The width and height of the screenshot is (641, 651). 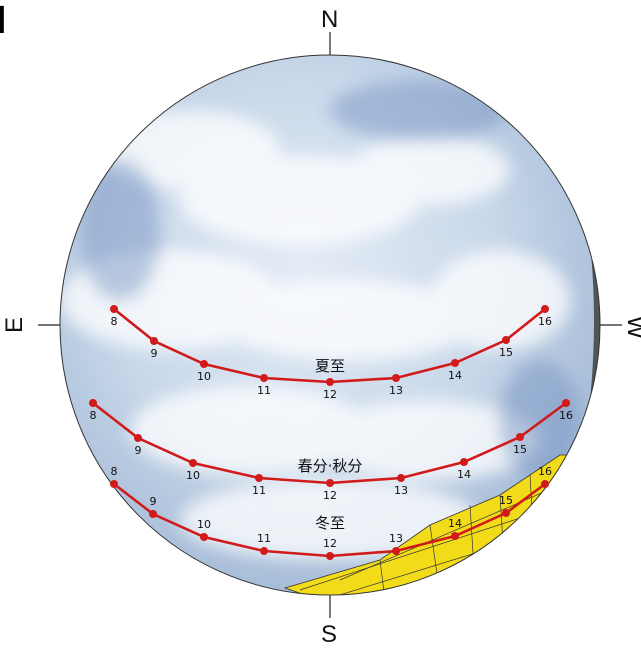 I want to click on compass-south: S, so click(x=329, y=633).